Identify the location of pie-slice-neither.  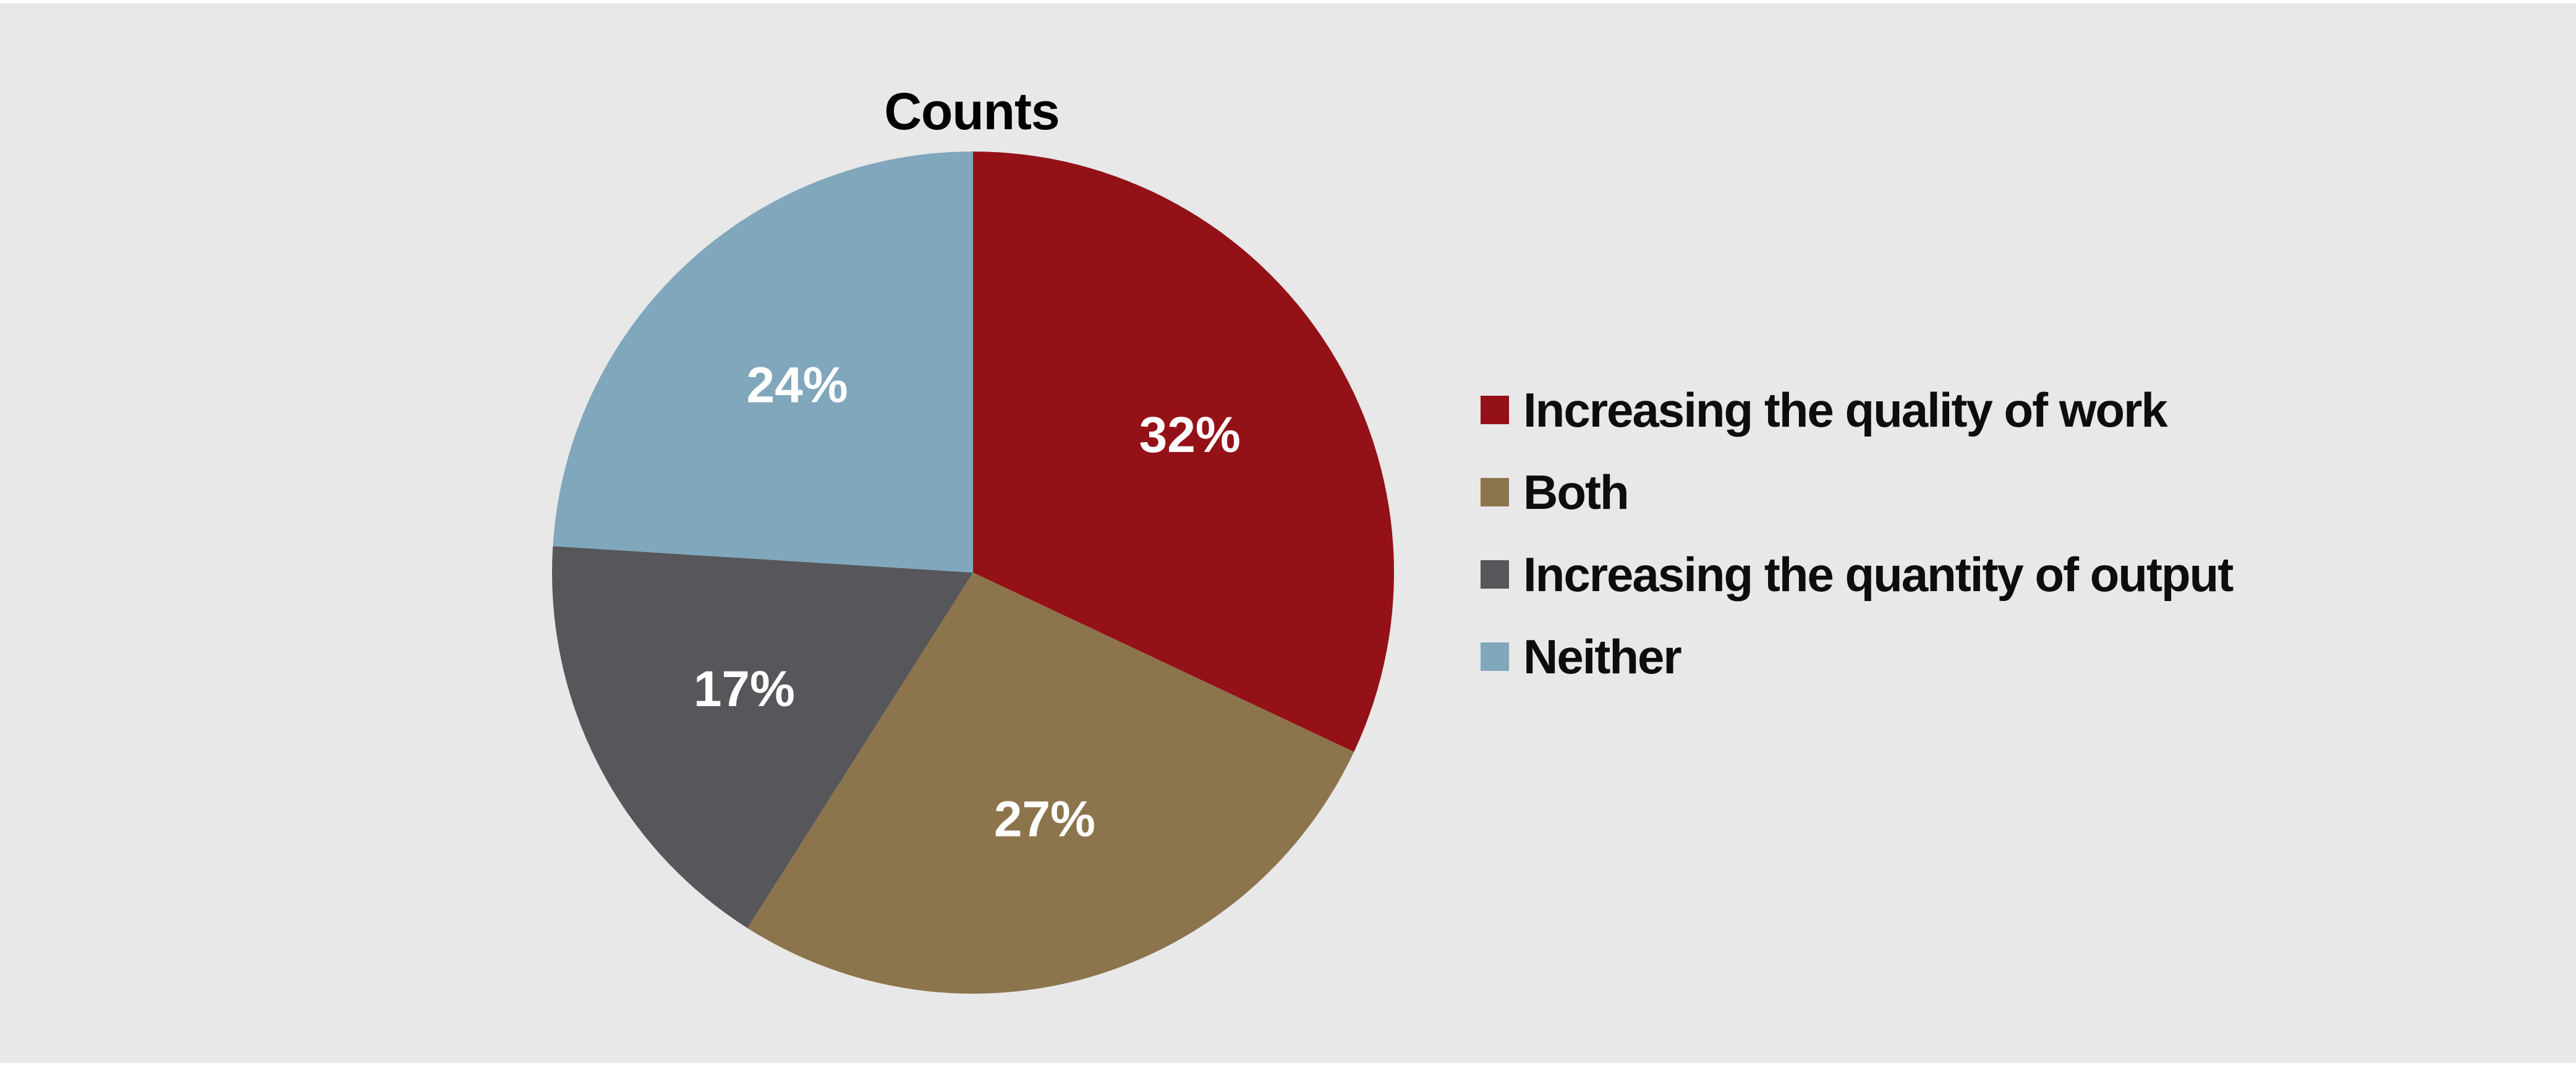
(763, 362).